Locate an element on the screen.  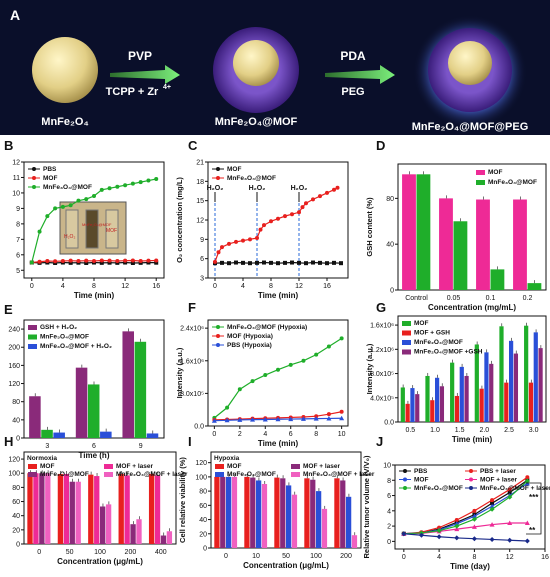
y-axis-label: O₂ concentration (mg/L) is located at coordinates (179, 220).